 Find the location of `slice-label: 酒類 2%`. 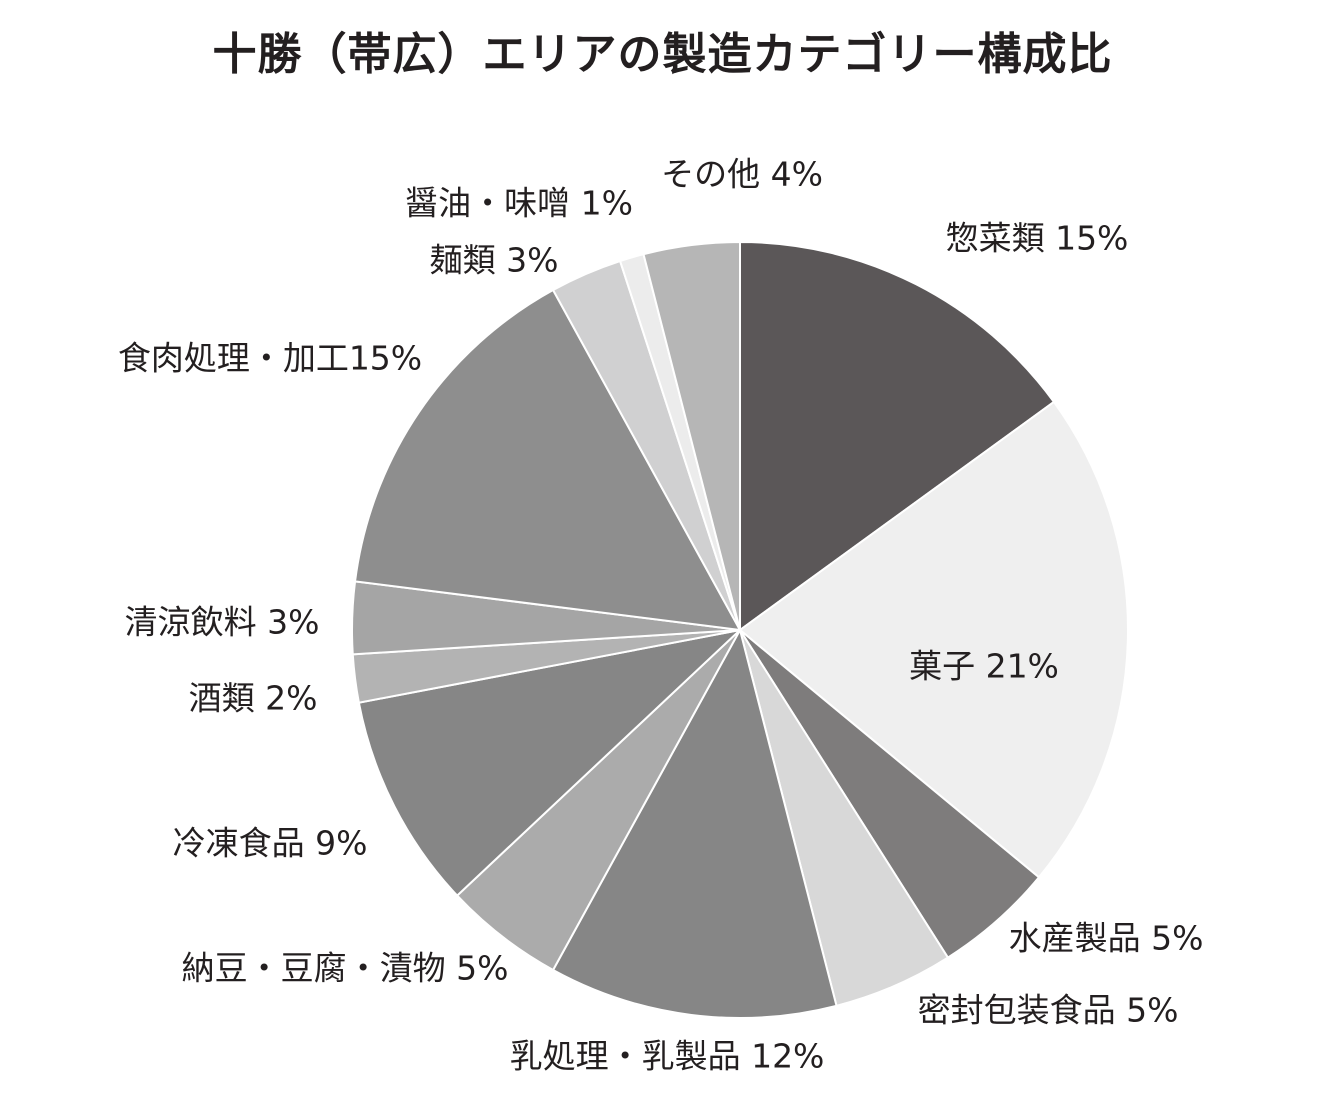

slice-label: 酒類 2% is located at coordinates (253, 698).